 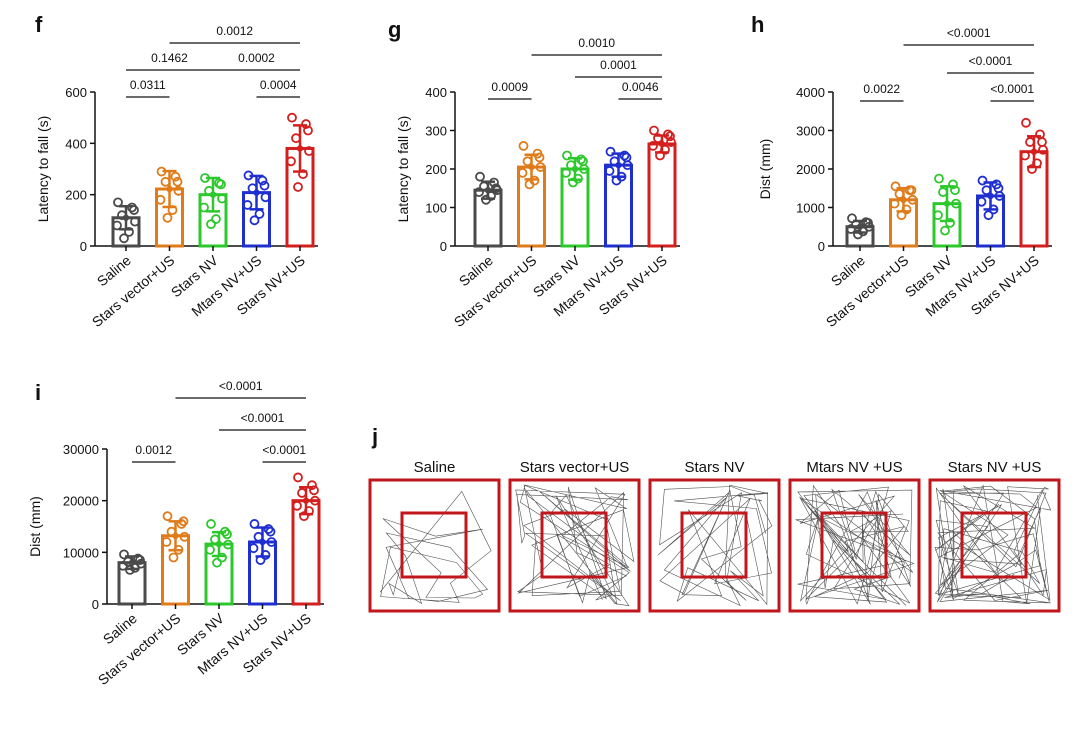 I want to click on trajectory-path, so click(x=575, y=545).